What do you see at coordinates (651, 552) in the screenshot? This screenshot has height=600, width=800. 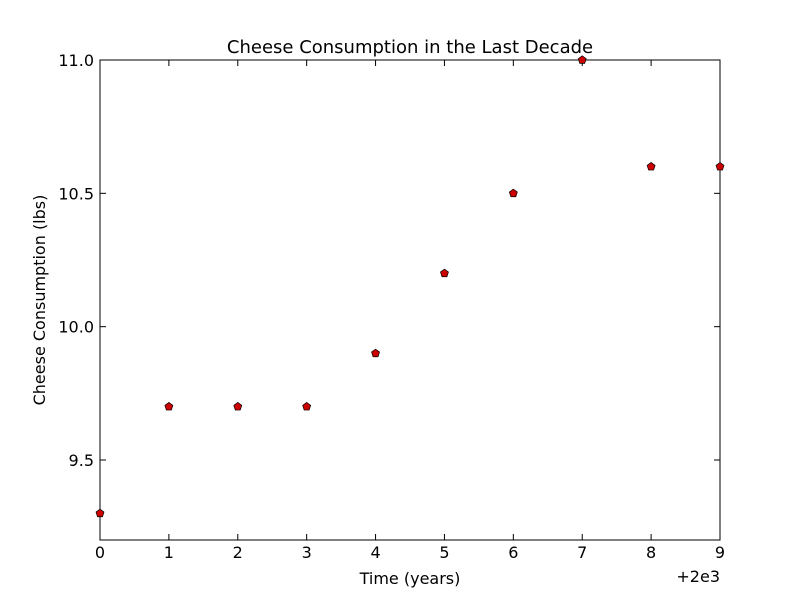 I see `x-tick-label: 8` at bounding box center [651, 552].